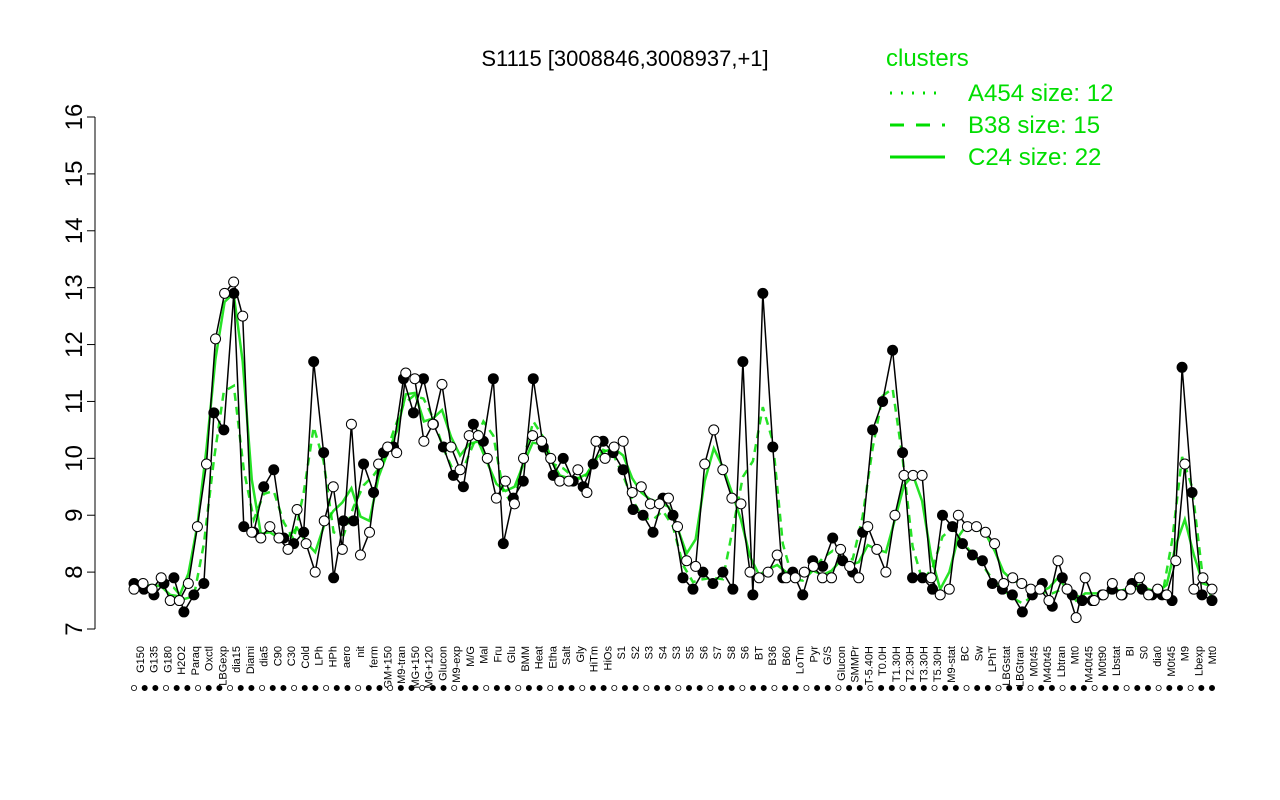 This screenshot has height=800, width=1280. I want to click on x-tick-label: GM+150, so click(388, 667).